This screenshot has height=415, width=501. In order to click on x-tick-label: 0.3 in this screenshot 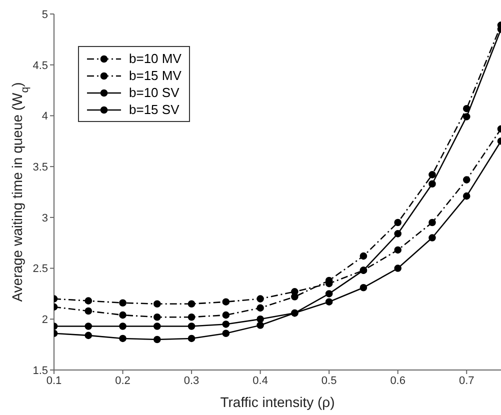, I will do `click(192, 380)`.